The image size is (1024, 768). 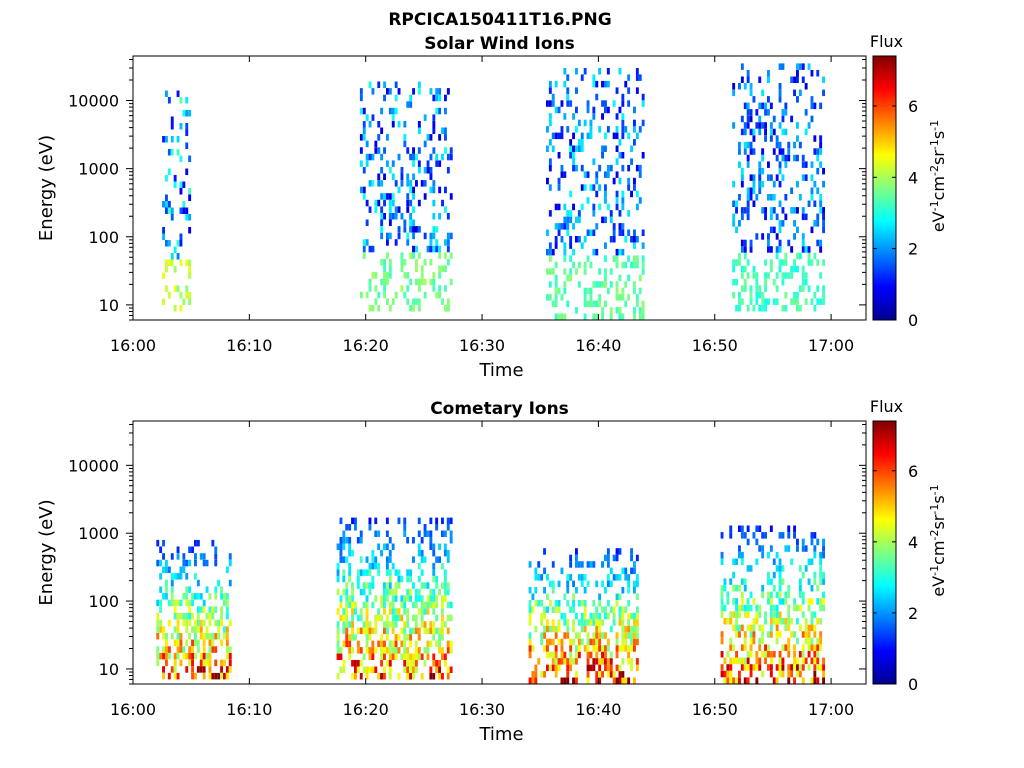 What do you see at coordinates (715, 345) in the screenshot?
I see `panel1-x-tick-label: 16:50` at bounding box center [715, 345].